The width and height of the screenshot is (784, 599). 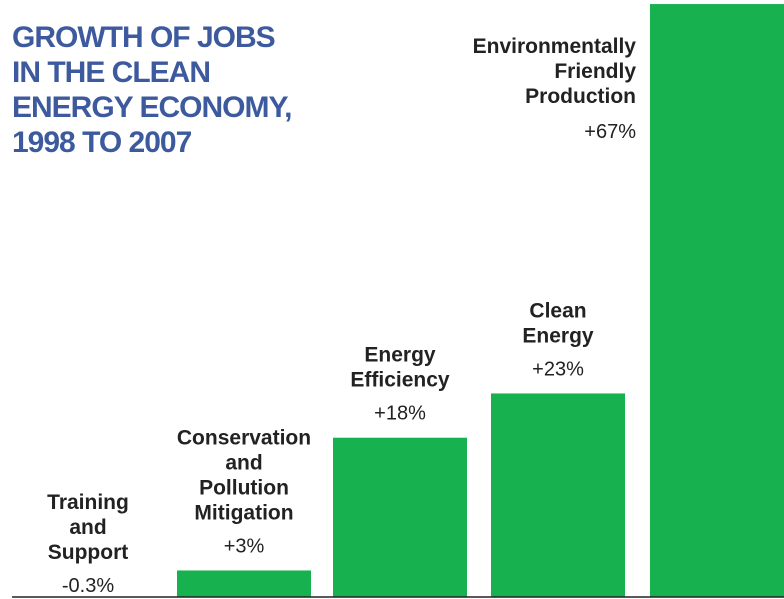 What do you see at coordinates (244, 437) in the screenshot?
I see `category-label: Conservation` at bounding box center [244, 437].